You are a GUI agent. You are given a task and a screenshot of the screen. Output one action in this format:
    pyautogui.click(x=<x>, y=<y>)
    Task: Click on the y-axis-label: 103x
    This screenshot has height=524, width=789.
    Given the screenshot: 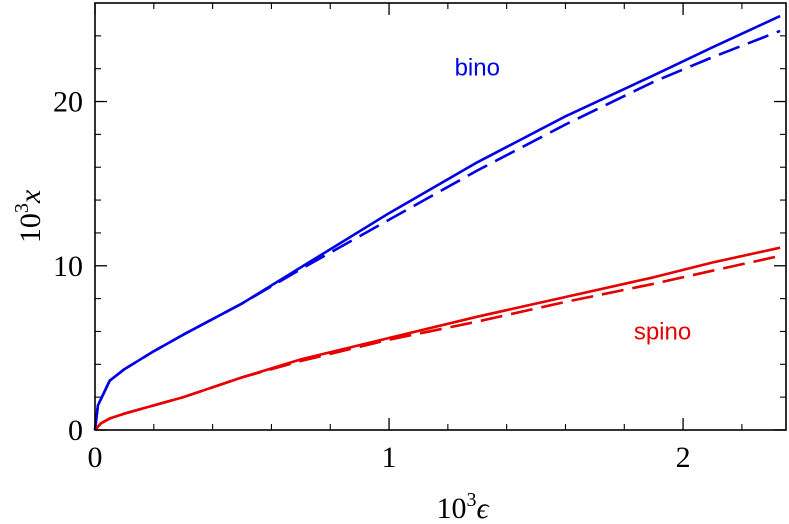 What is the action you would take?
    pyautogui.click(x=29, y=216)
    